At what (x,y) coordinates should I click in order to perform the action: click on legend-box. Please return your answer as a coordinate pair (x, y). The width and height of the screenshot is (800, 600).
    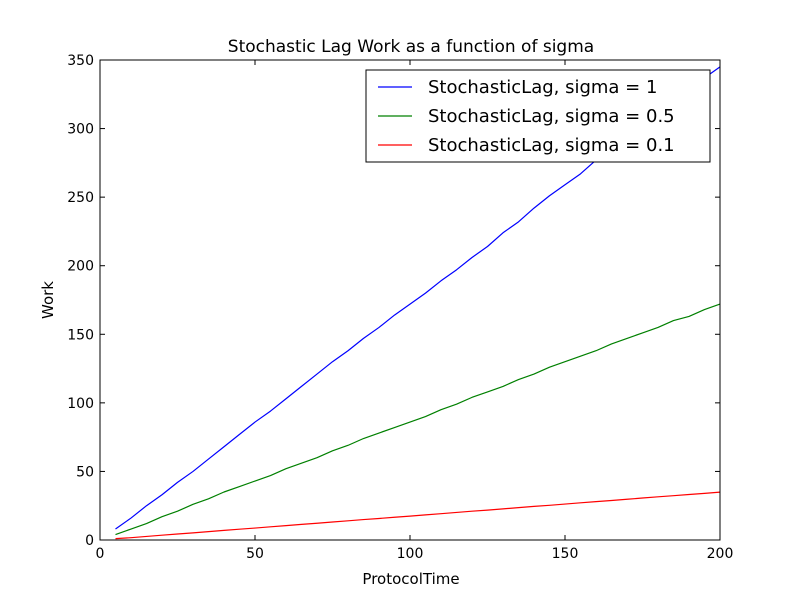
    Looking at the image, I should click on (538, 116).